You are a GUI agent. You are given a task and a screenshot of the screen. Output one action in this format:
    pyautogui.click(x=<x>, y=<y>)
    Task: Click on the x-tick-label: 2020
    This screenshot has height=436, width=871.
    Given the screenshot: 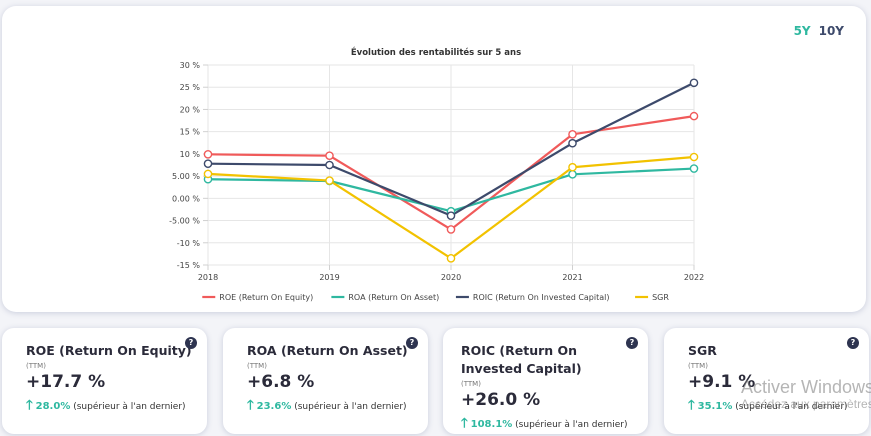 What is the action you would take?
    pyautogui.click(x=451, y=277)
    